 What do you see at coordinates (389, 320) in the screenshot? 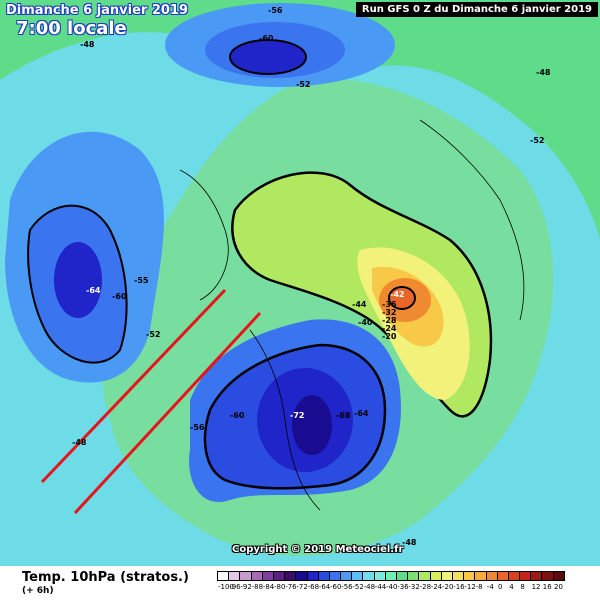
I see `contour-label: -28` at bounding box center [389, 320].